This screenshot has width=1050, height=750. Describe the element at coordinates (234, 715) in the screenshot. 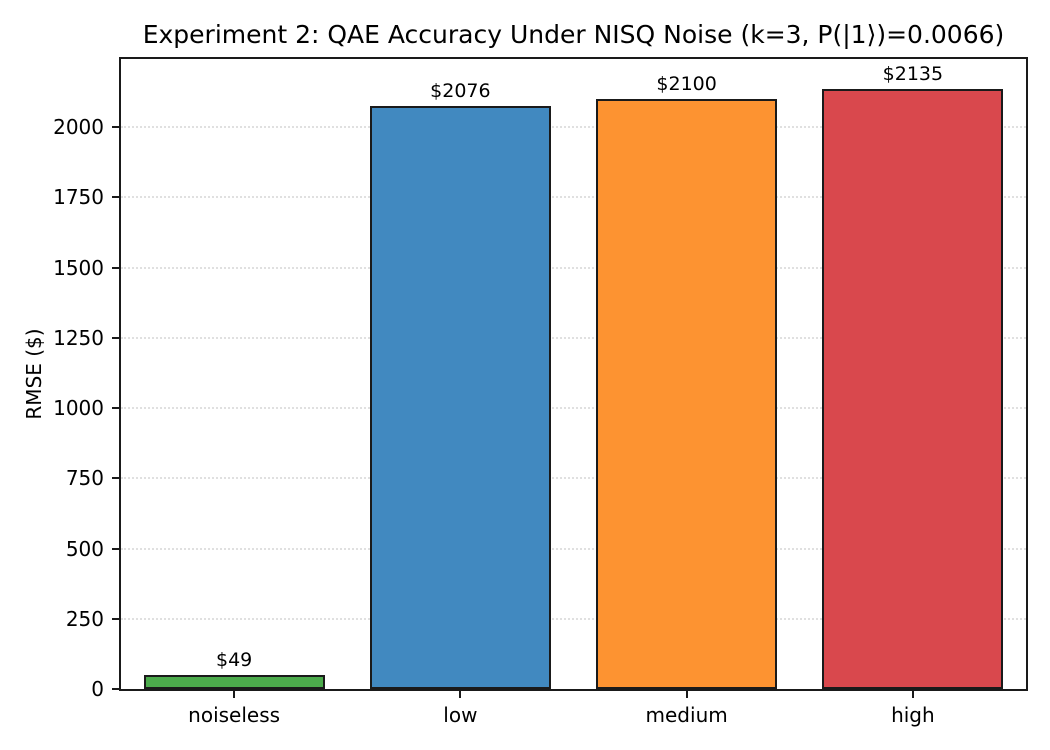

I see `x-tick-label: noiseless` at that location.